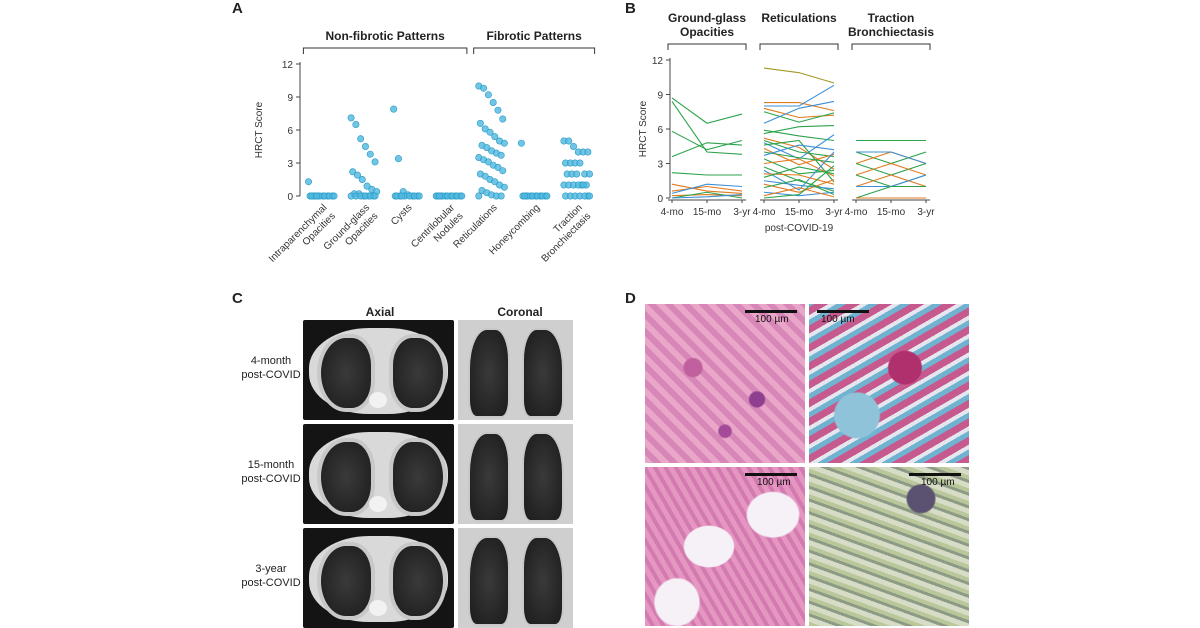 This screenshot has width=1200, height=628. What do you see at coordinates (772, 319) in the screenshot?
I see `scale-bar-label: 100 µm` at bounding box center [772, 319].